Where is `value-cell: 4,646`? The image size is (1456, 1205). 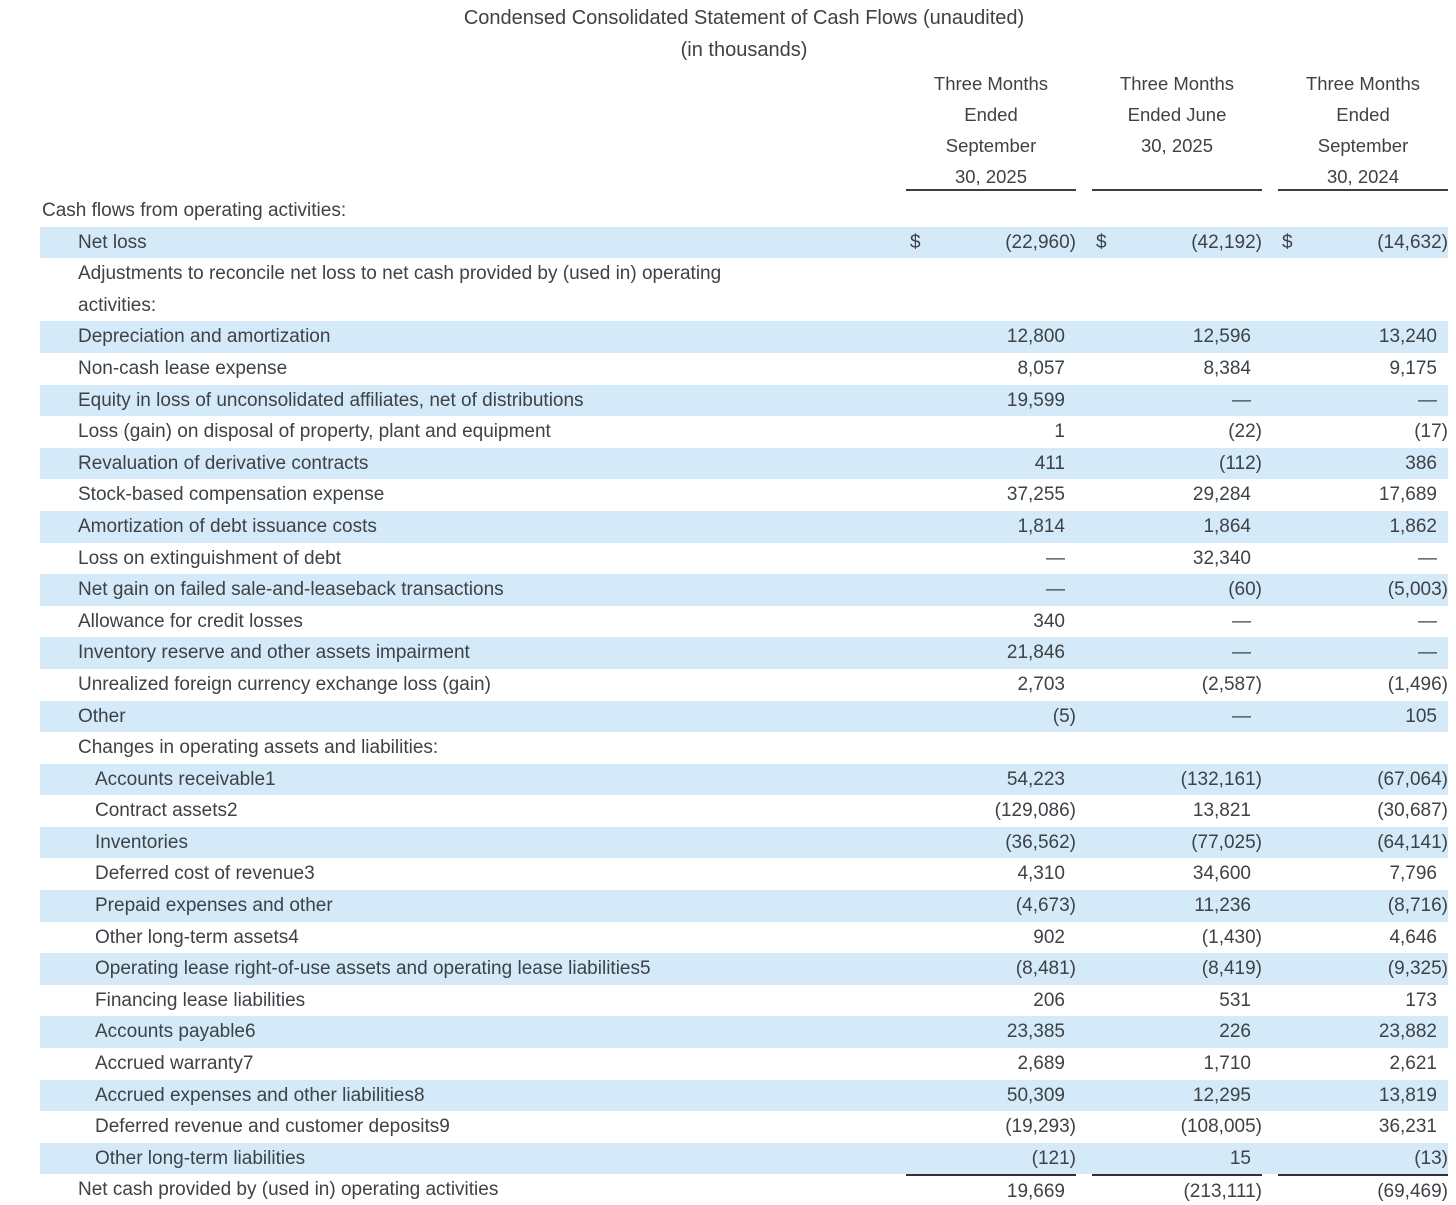 value-cell: 4,646 is located at coordinates (1363, 938).